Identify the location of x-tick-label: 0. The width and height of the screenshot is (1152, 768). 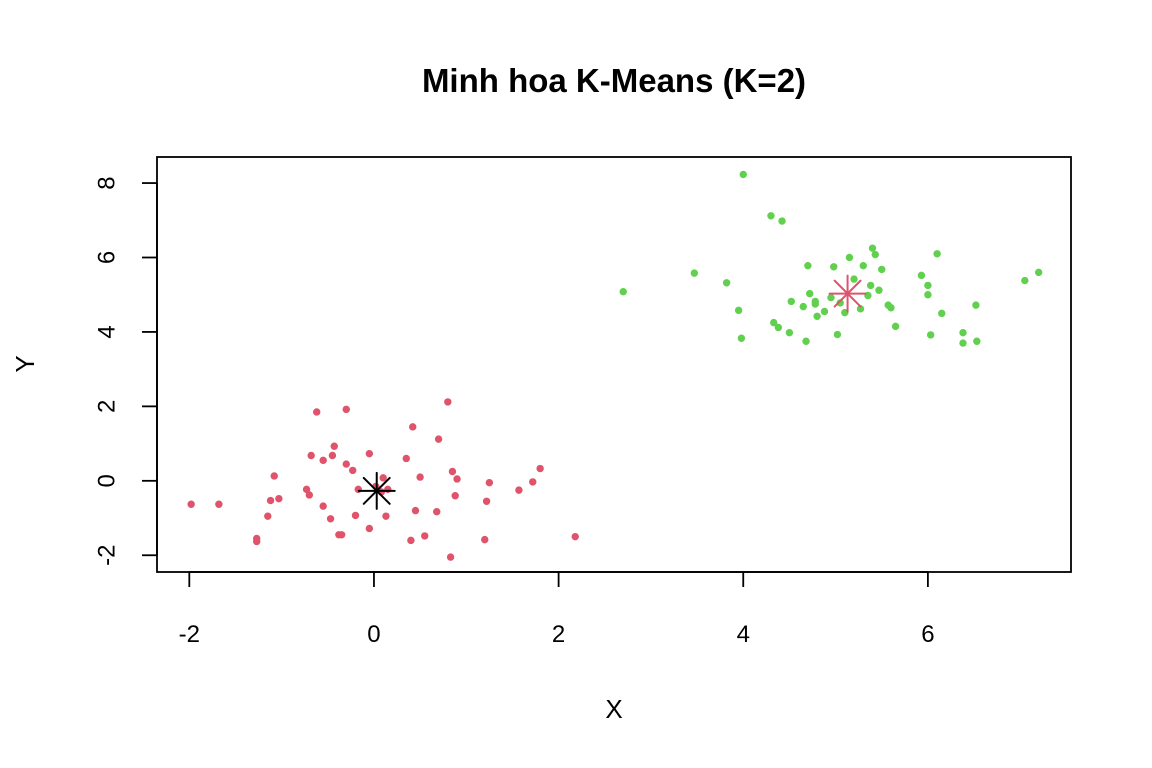
(373, 634).